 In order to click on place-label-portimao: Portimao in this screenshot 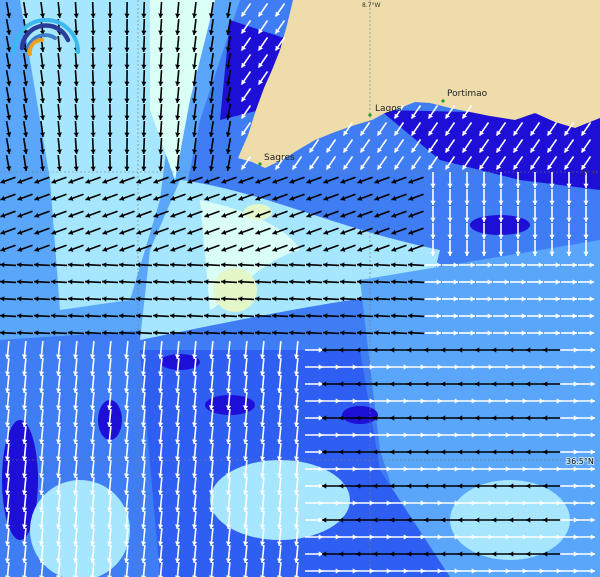, I will do `click(467, 94)`.